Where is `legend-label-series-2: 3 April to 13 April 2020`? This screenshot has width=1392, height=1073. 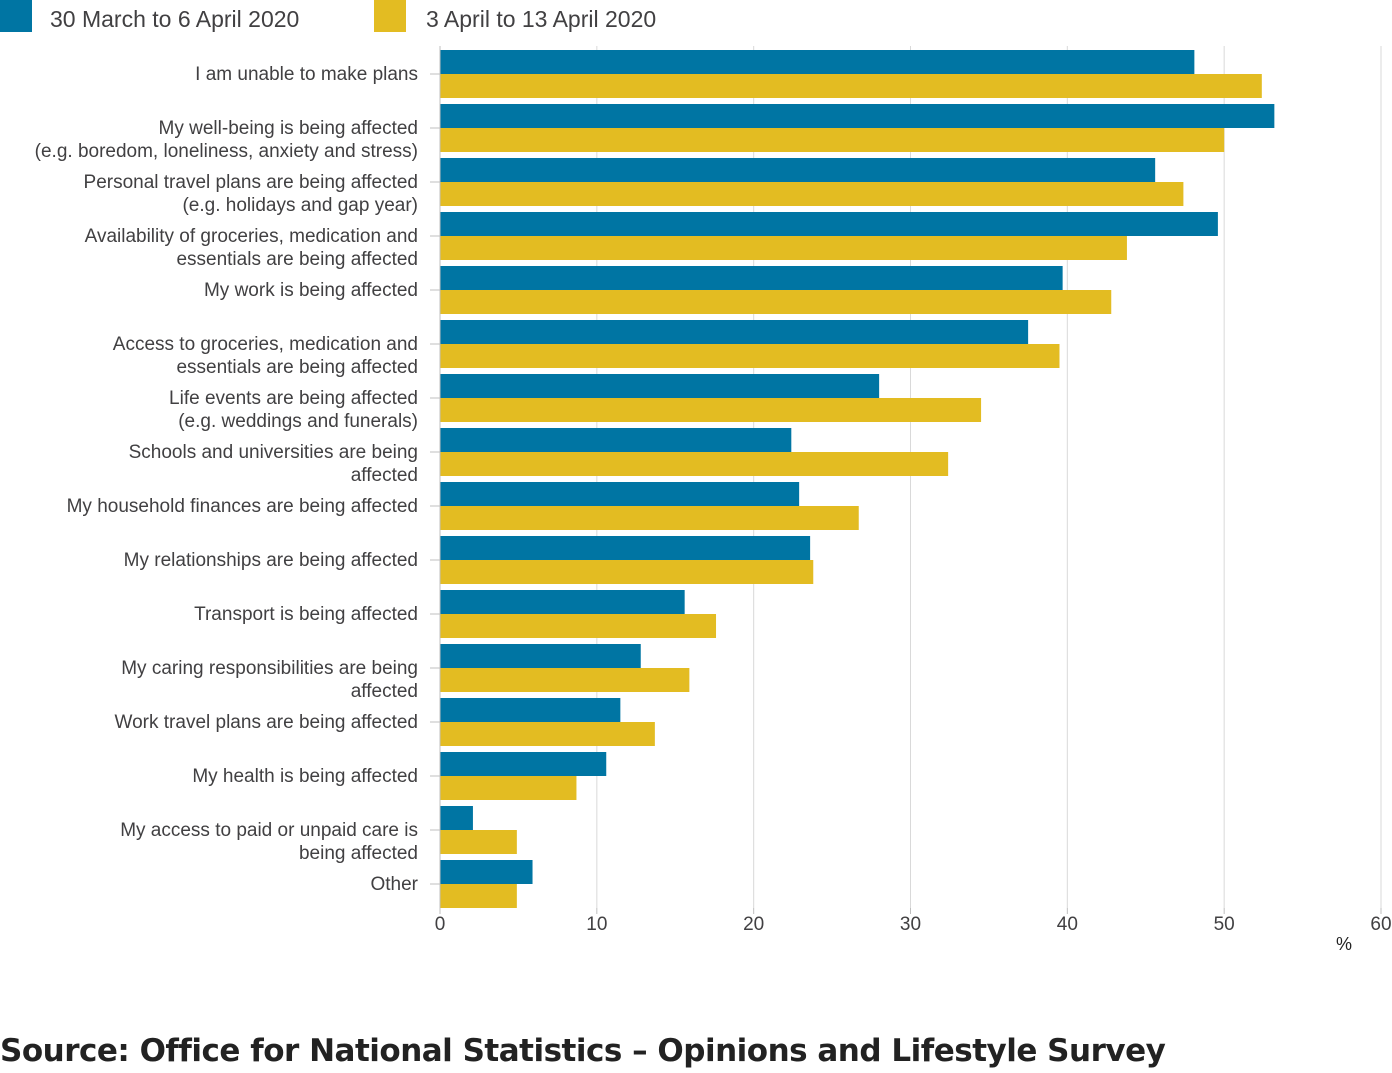
legend-label-series-2: 3 April to 13 April 2020 is located at coordinates (541, 19).